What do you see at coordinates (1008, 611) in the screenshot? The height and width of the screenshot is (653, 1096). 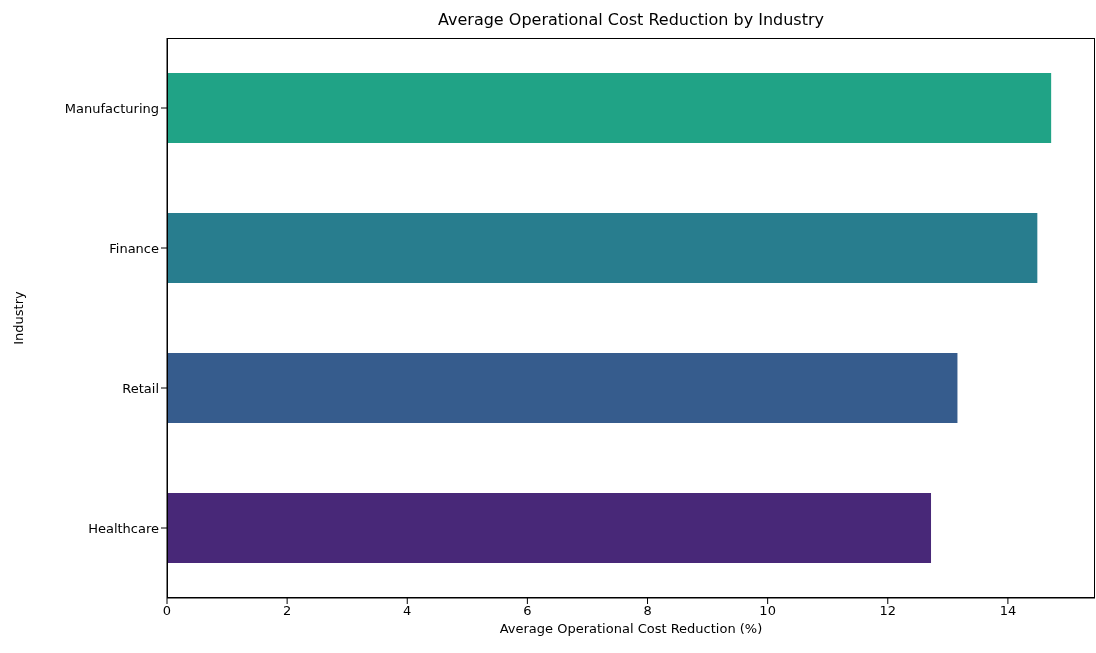 I see `x-tick-label: 14` at bounding box center [1008, 611].